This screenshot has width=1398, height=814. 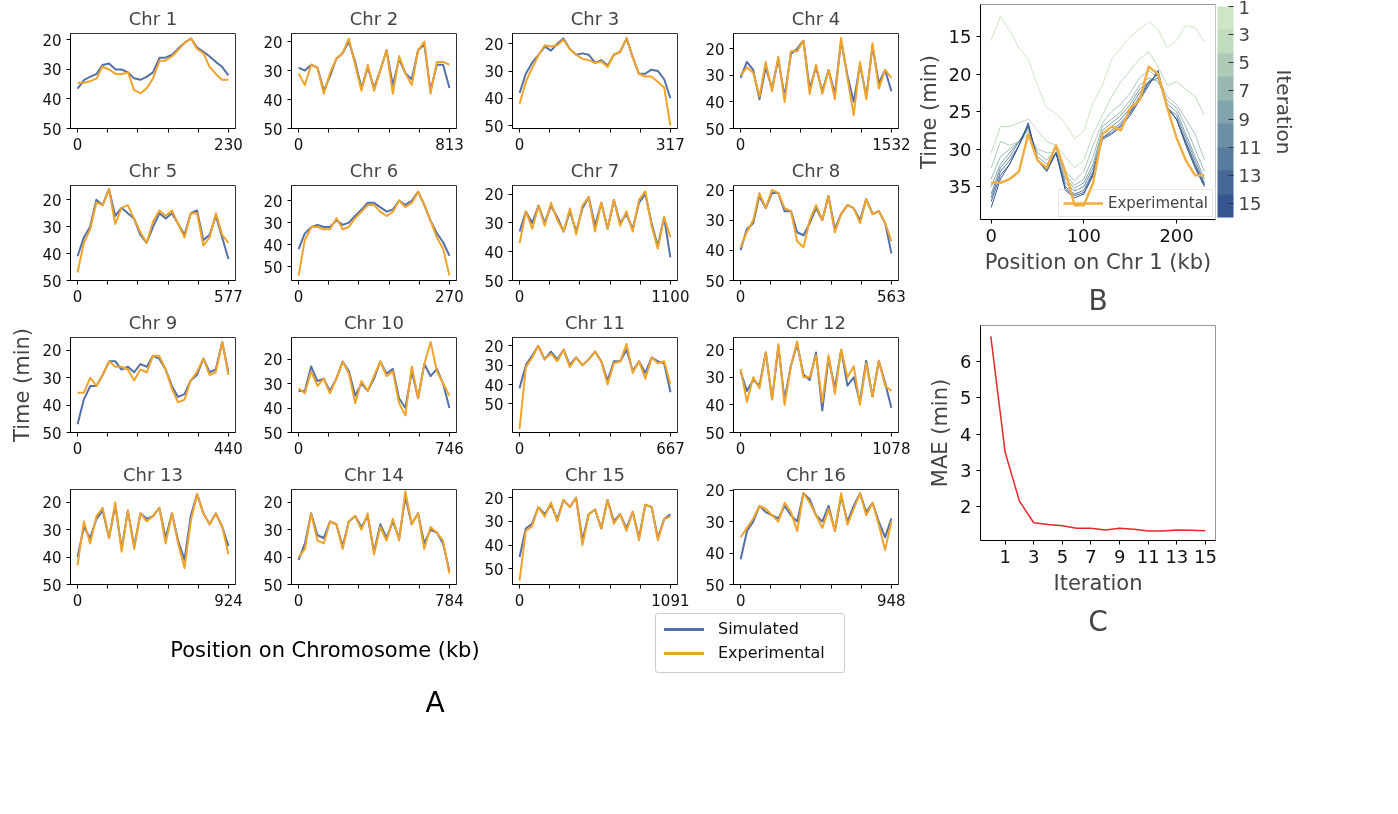 I want to click on x-tick-label: 1, so click(x=1005, y=556).